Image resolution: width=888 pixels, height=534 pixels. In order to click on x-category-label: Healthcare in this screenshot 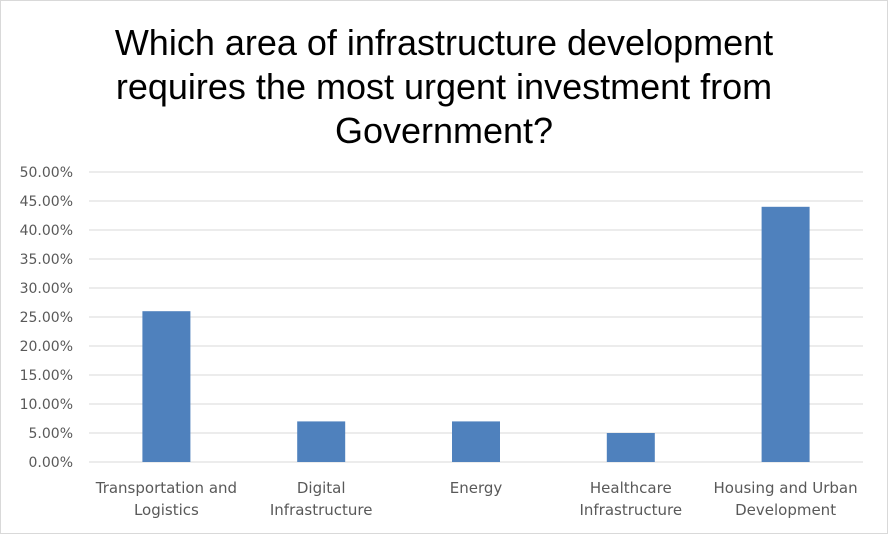, I will do `click(631, 488)`.